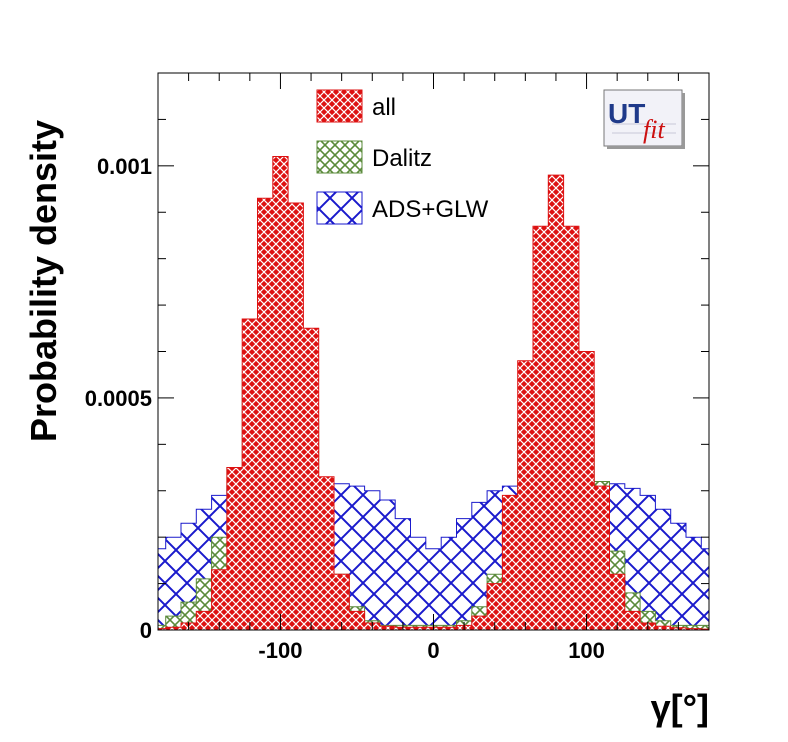  What do you see at coordinates (280, 650) in the screenshot?
I see `x-tick-label: -100` at bounding box center [280, 650].